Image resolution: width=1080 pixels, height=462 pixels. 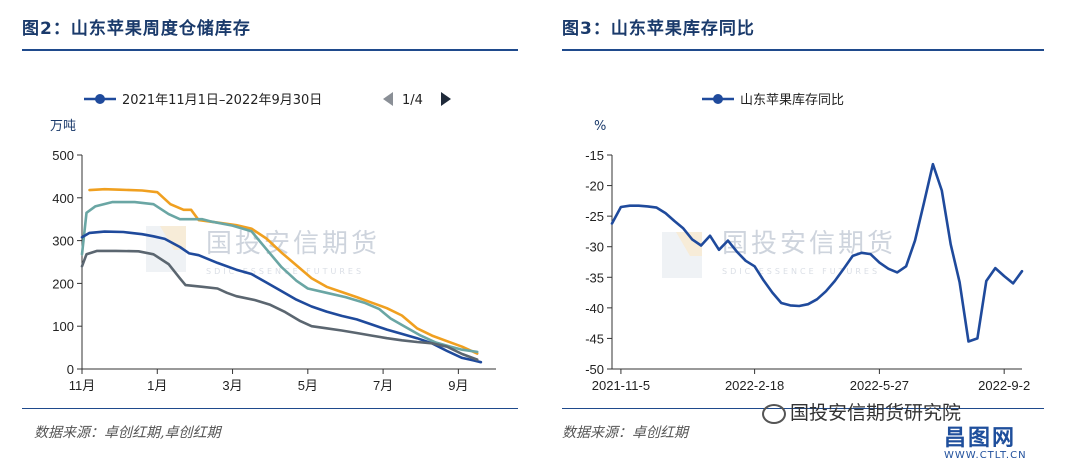 I want to click on left-watermark: 国投安信期货 SDIC ESSENCE FUTURES, so click(x=263, y=251).